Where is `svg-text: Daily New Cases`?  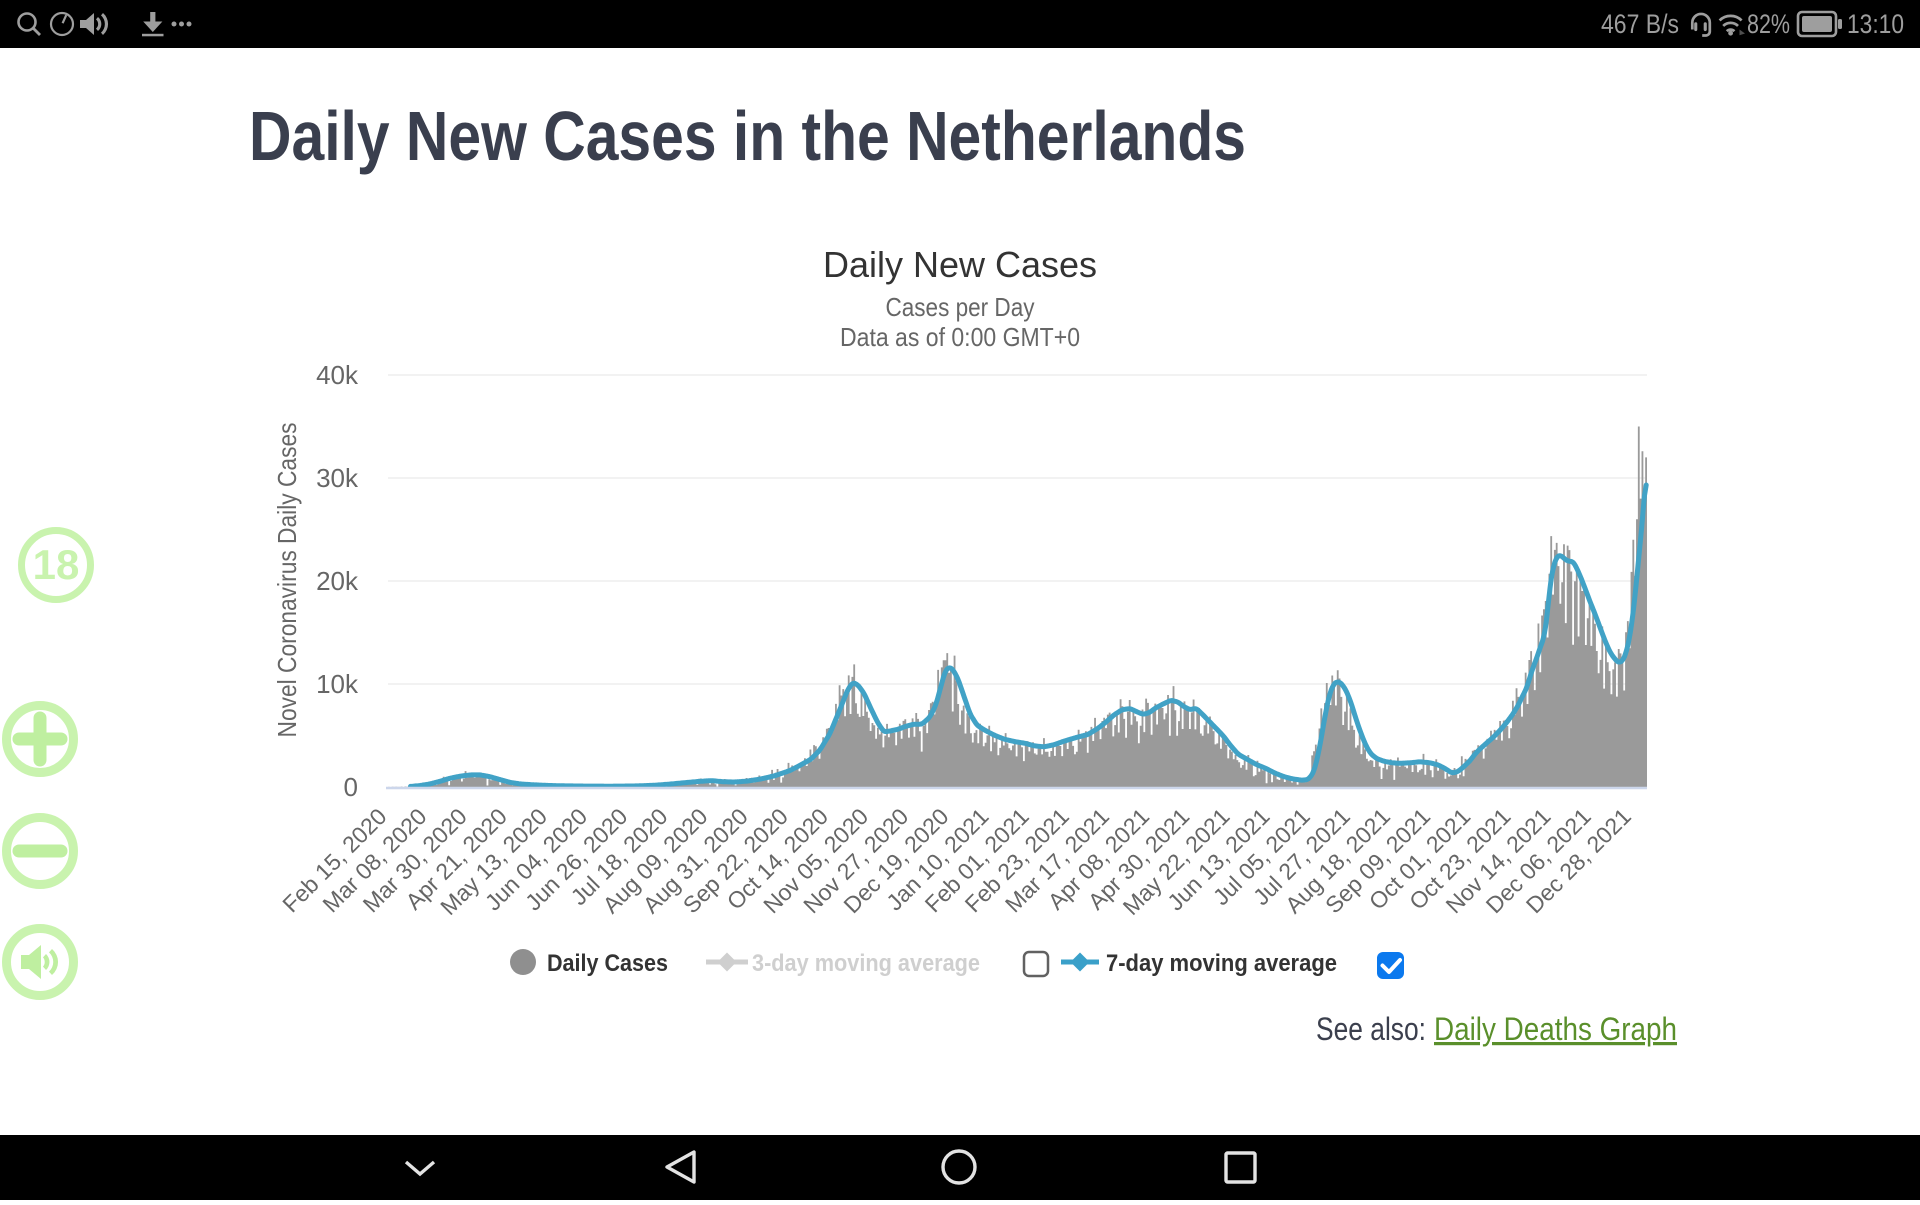 svg-text: Daily New Cases is located at coordinates (960, 264).